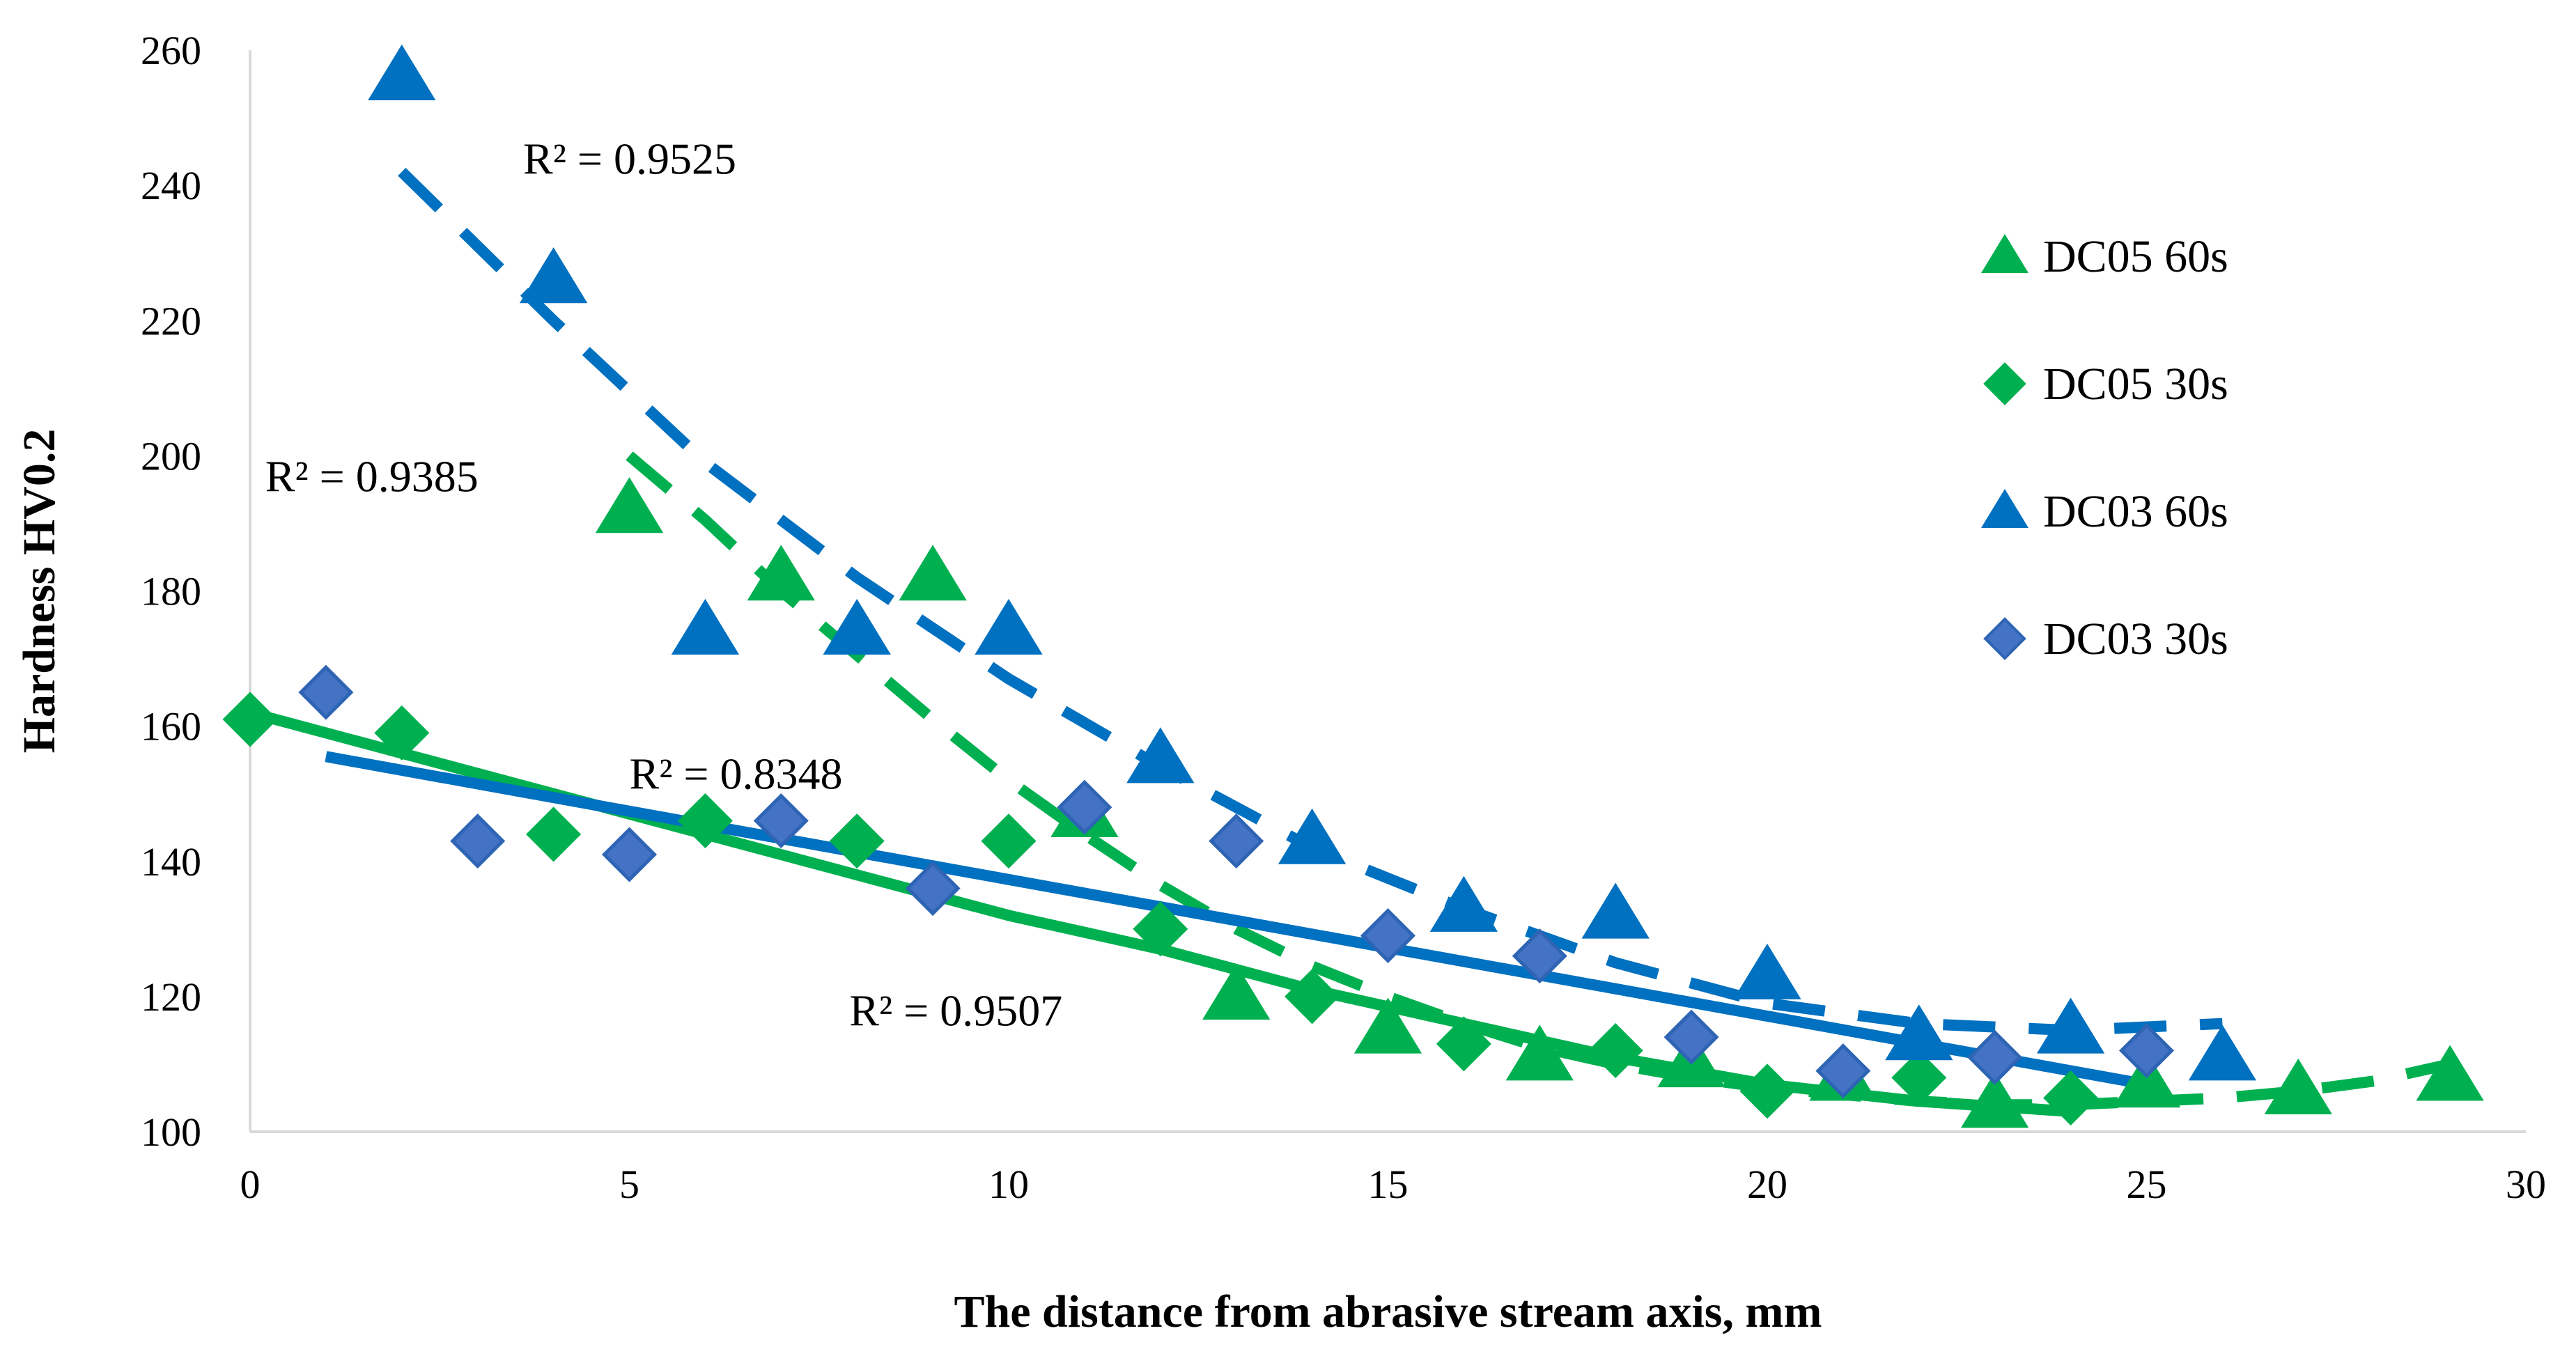  What do you see at coordinates (171, 455) in the screenshot?
I see `y-tick-label: 200` at bounding box center [171, 455].